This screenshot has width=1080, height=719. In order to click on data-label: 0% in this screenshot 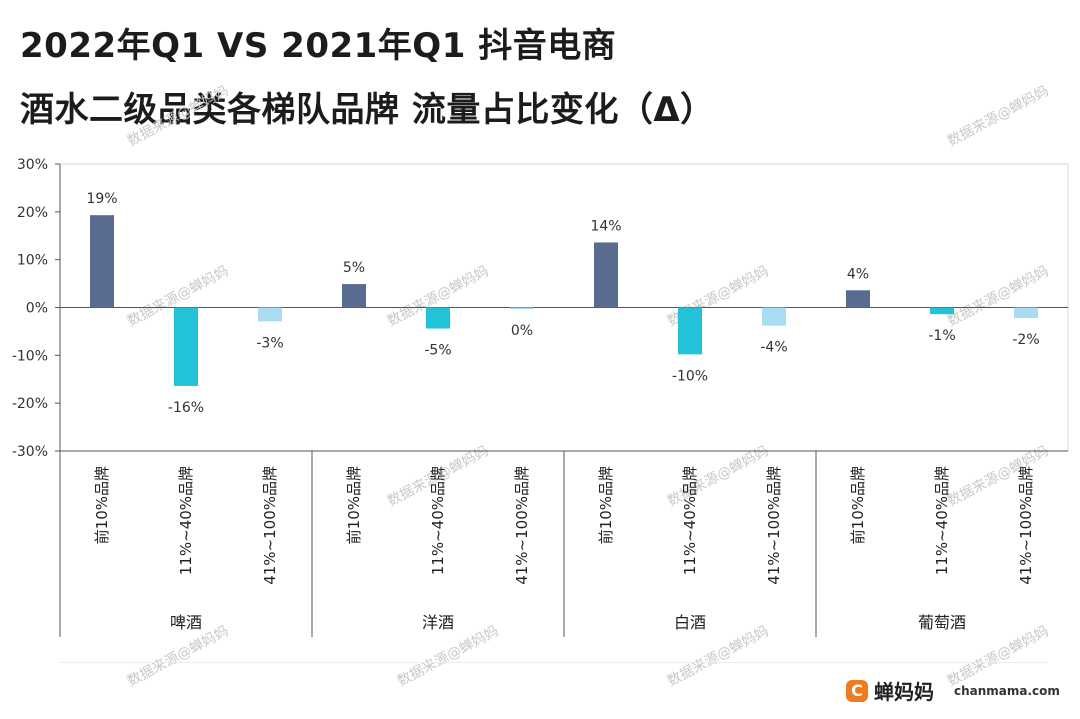, I will do `click(522, 331)`.